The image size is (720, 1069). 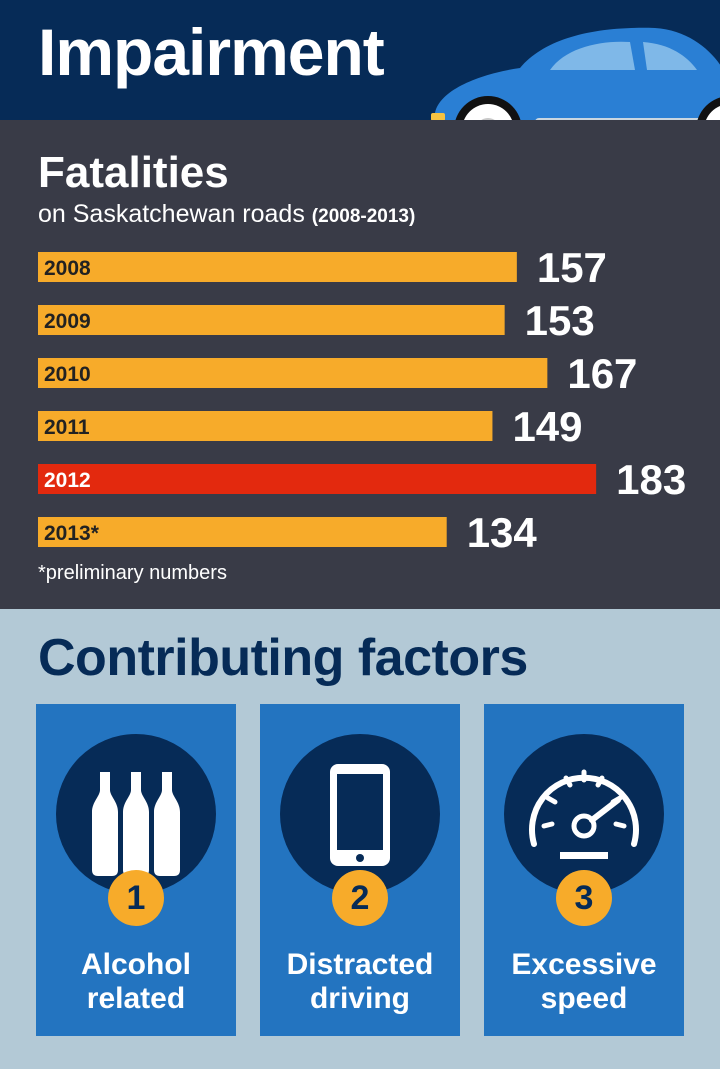 I want to click on bar-category-label: 2012, so click(x=67, y=480).